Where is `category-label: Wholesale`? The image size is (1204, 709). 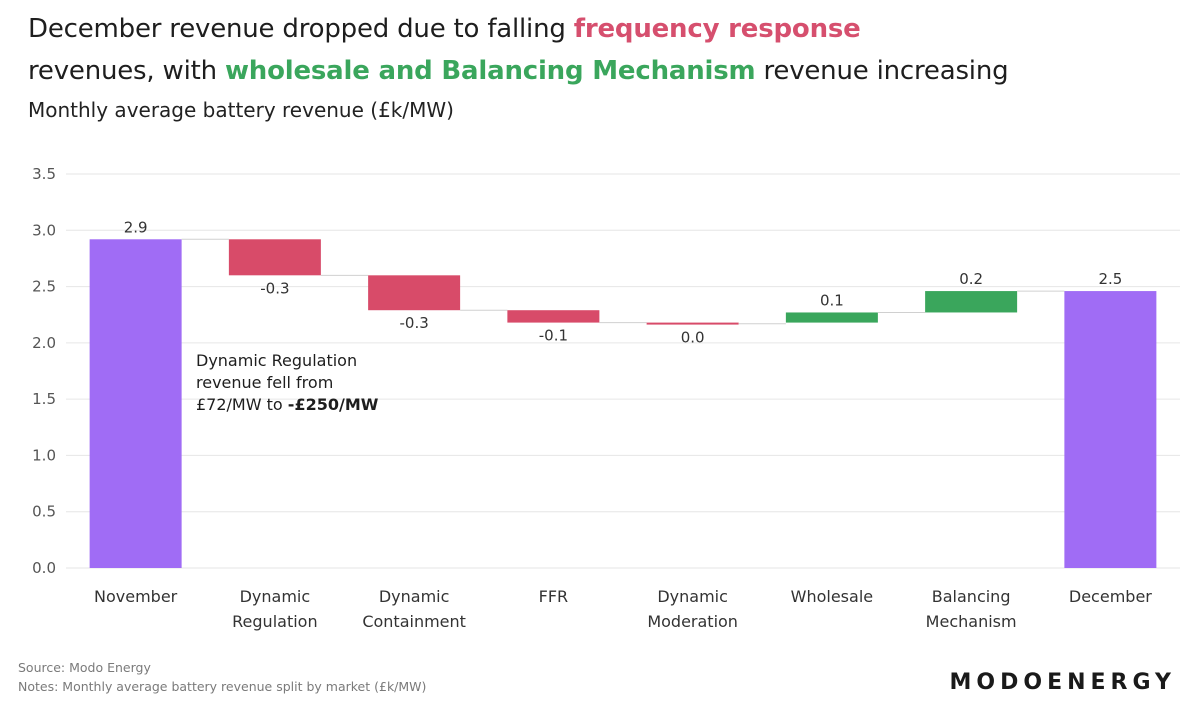
category-label: Wholesale is located at coordinates (832, 596).